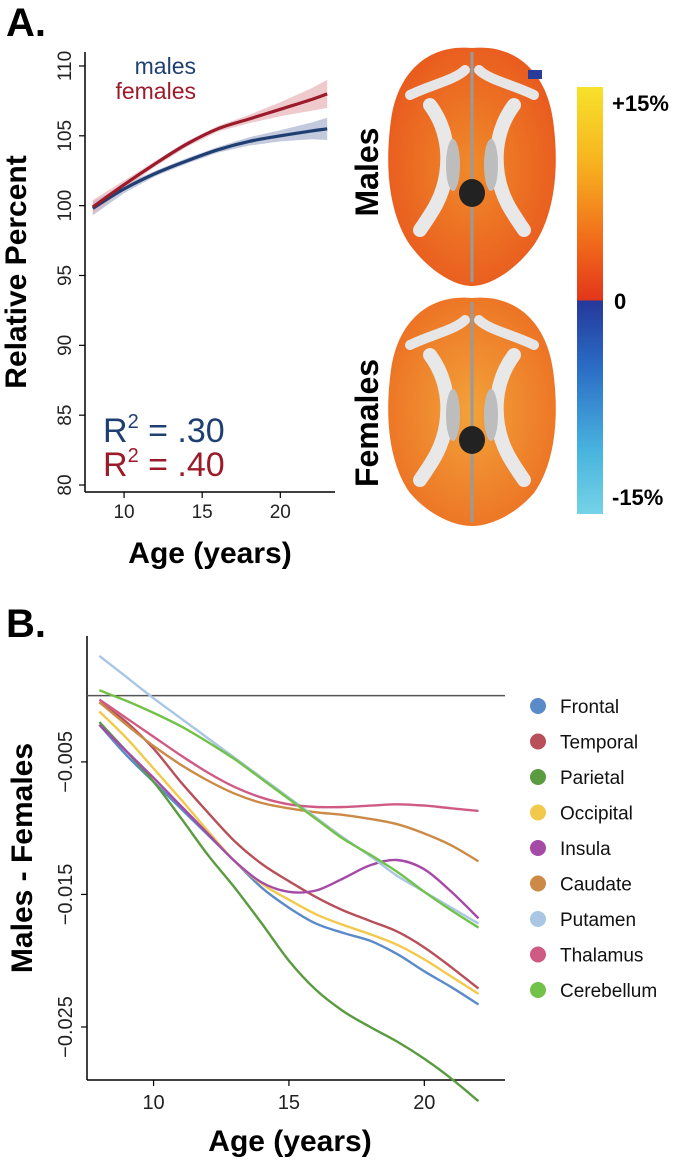 This screenshot has height=1165, width=685. I want to click on panel-a-xtick-label: 20, so click(280, 512).